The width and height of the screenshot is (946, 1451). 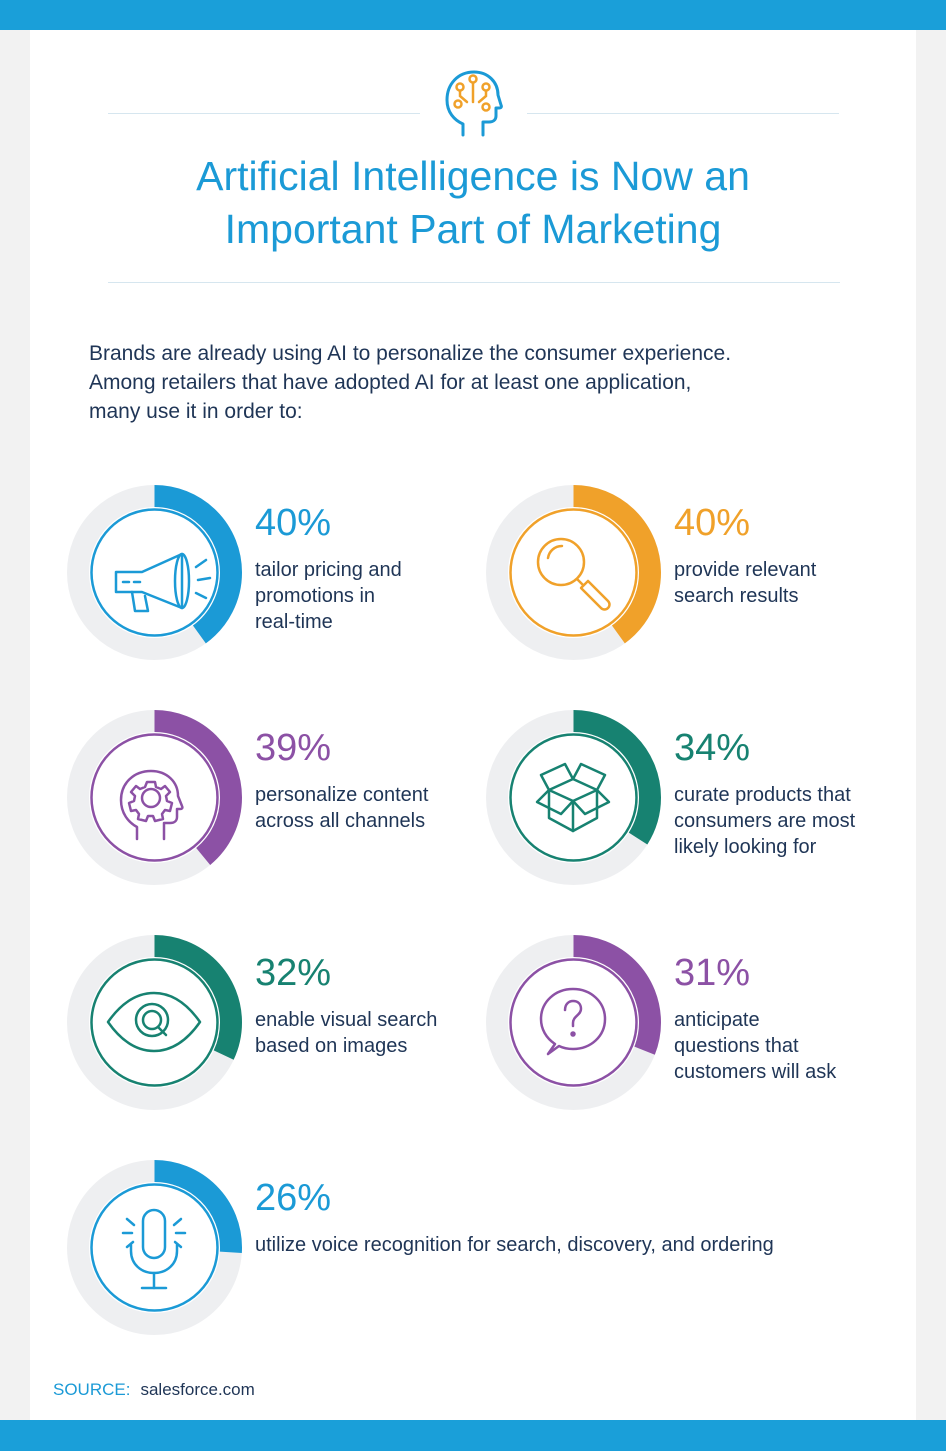 I want to click on stat-label-line-2: based on images, so click(x=331, y=1046).